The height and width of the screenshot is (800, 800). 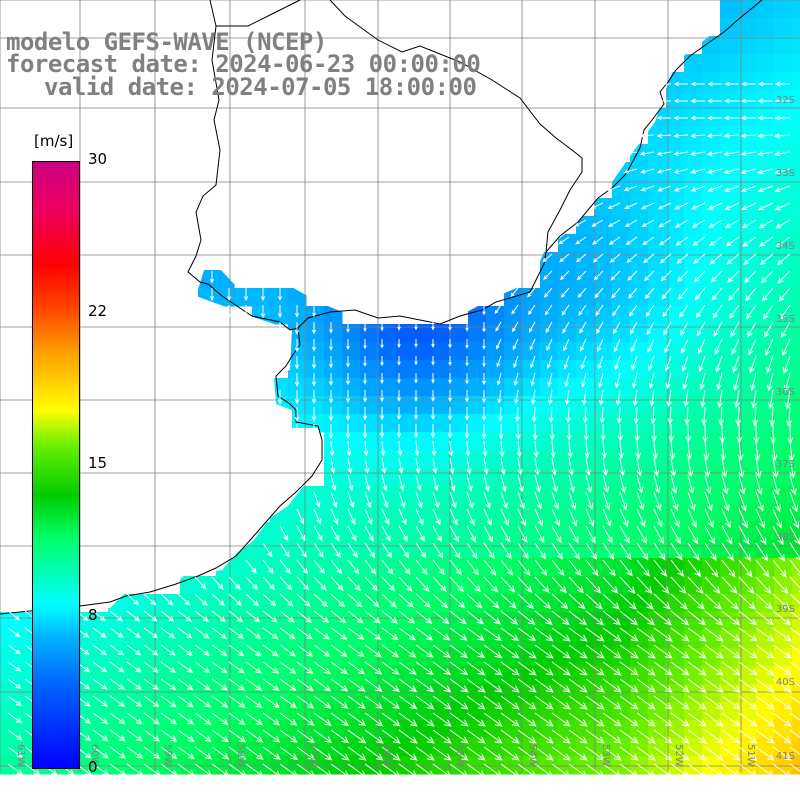 What do you see at coordinates (399, 126) in the screenshot?
I see `internal-border` at bounding box center [399, 126].